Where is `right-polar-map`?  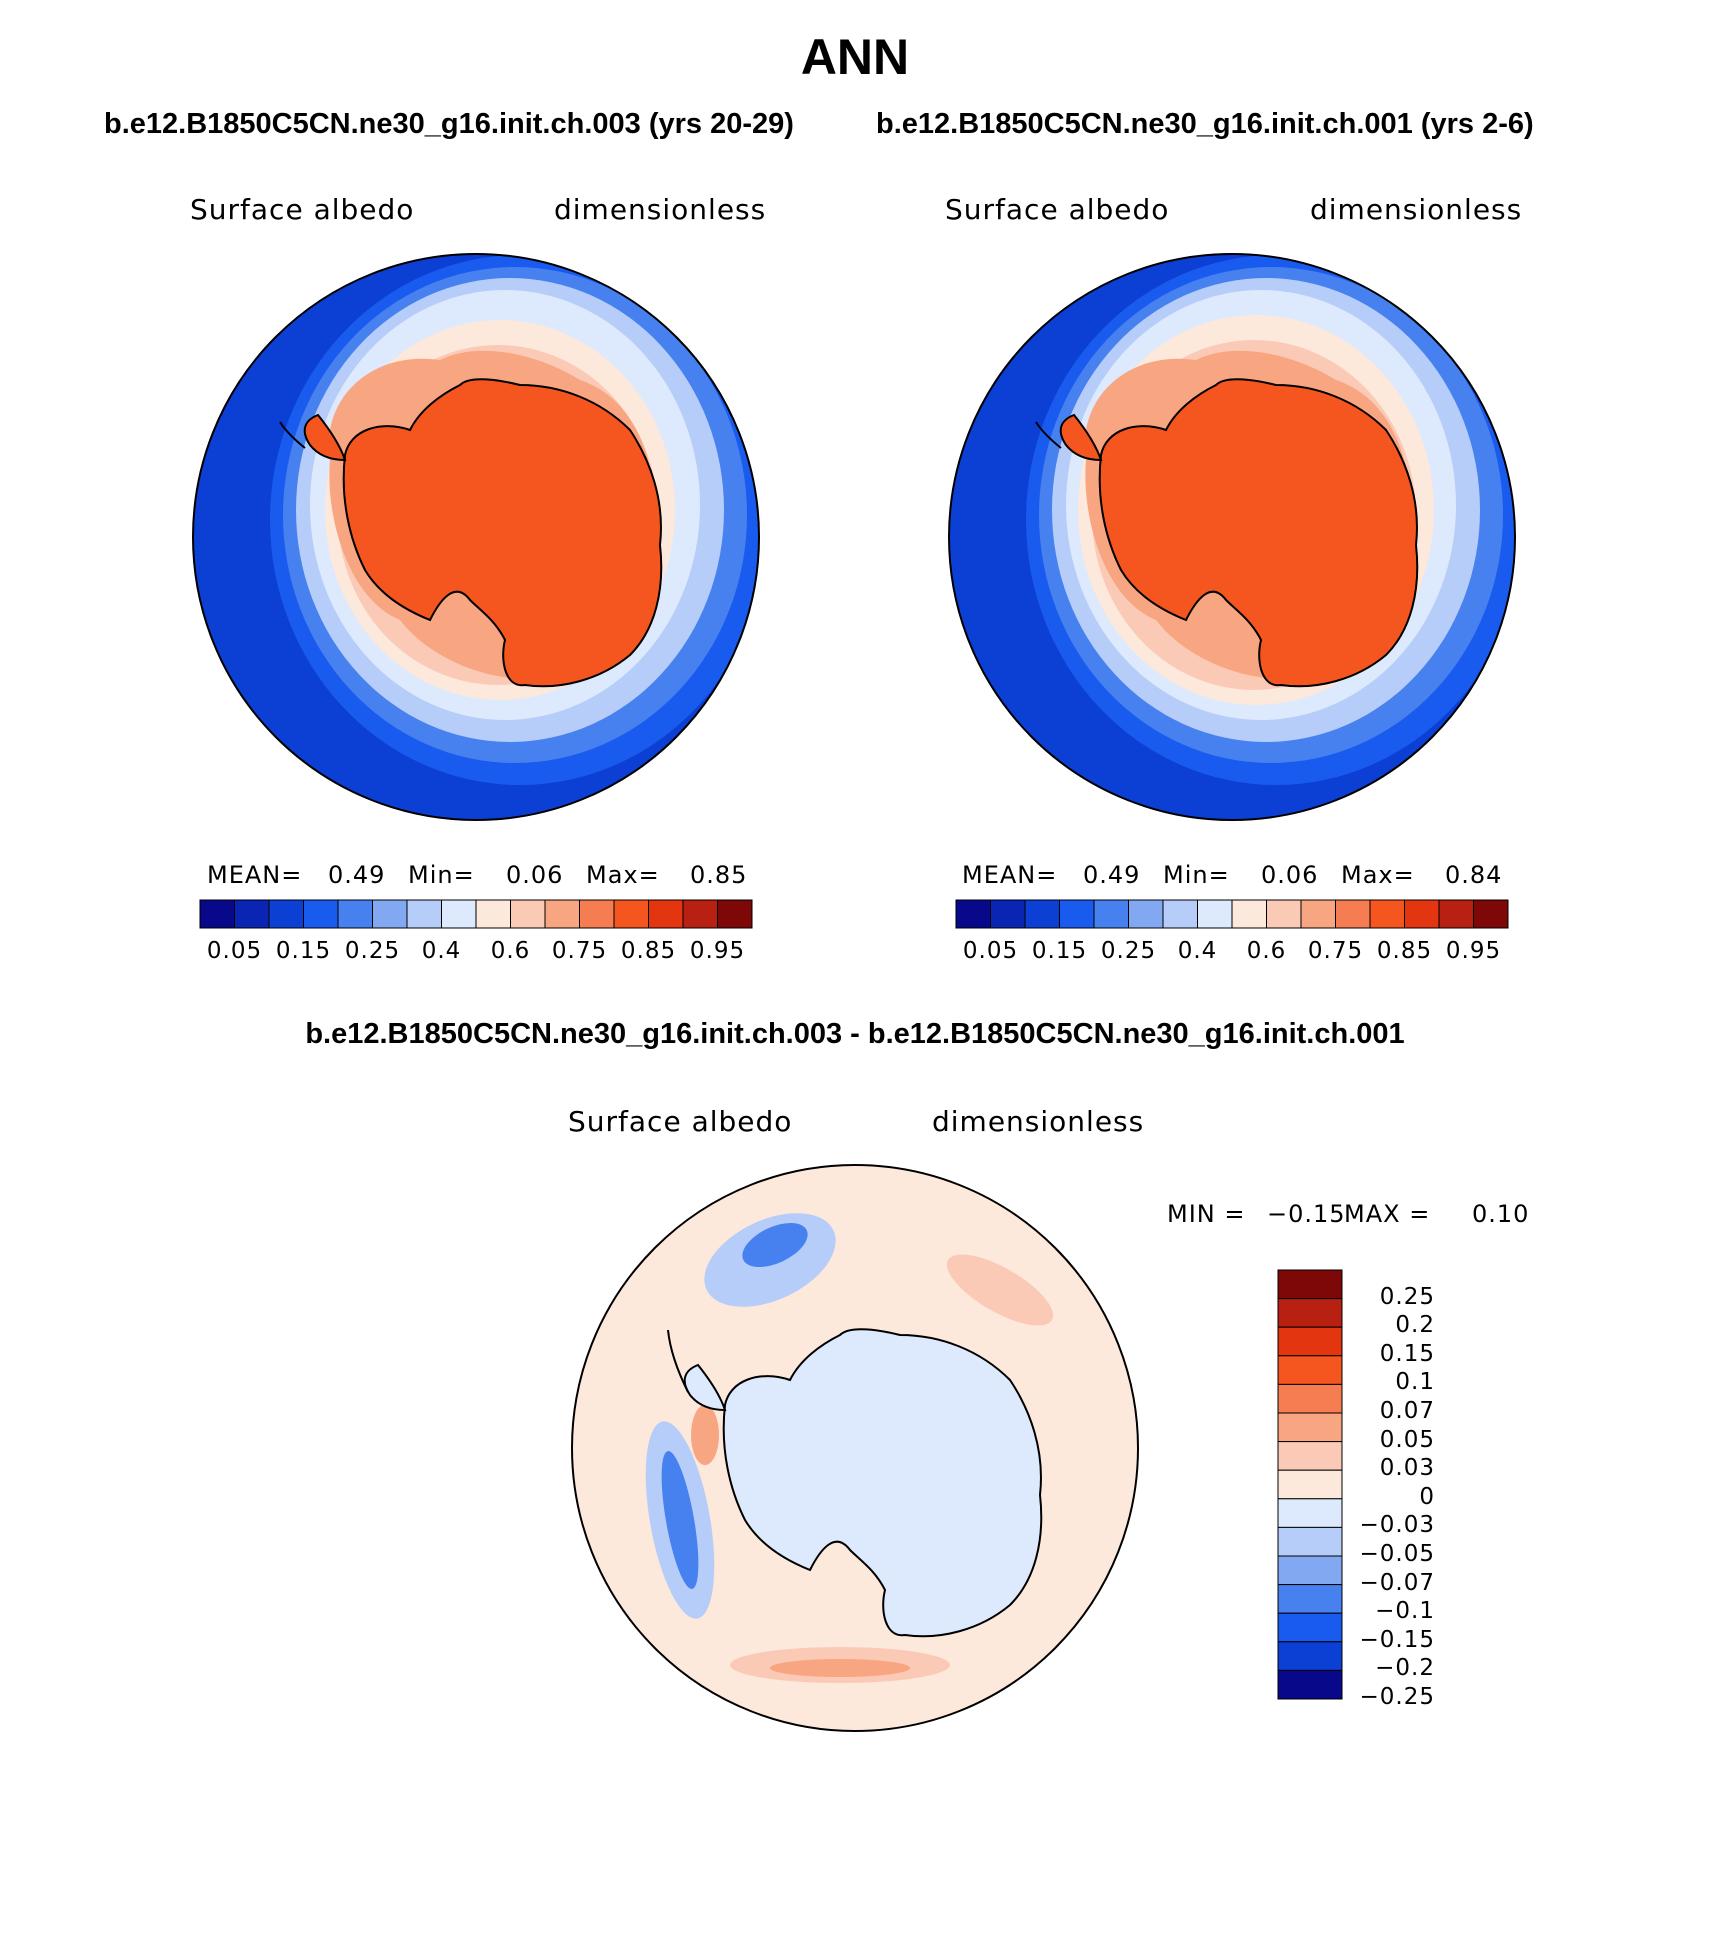 right-polar-map is located at coordinates (1232, 537).